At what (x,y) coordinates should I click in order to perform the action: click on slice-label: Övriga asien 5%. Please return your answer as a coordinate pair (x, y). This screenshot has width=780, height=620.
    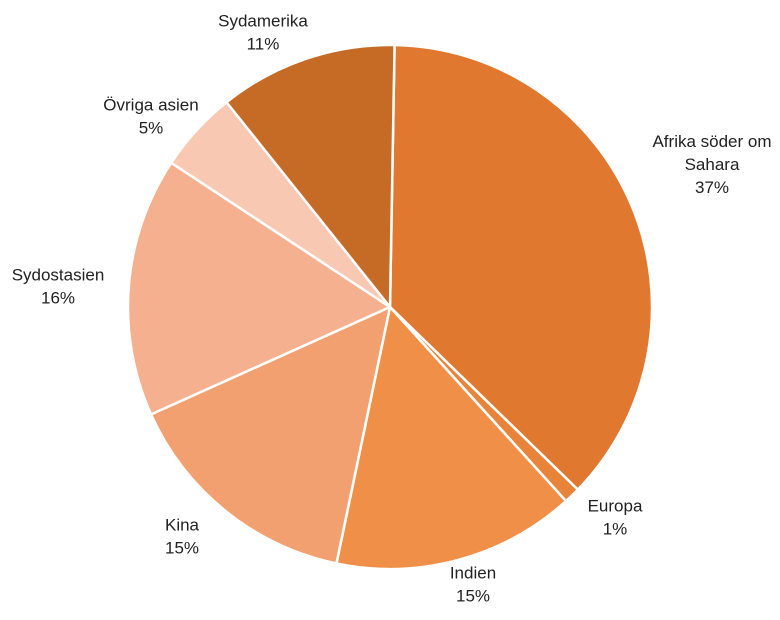
    Looking at the image, I should click on (150, 117).